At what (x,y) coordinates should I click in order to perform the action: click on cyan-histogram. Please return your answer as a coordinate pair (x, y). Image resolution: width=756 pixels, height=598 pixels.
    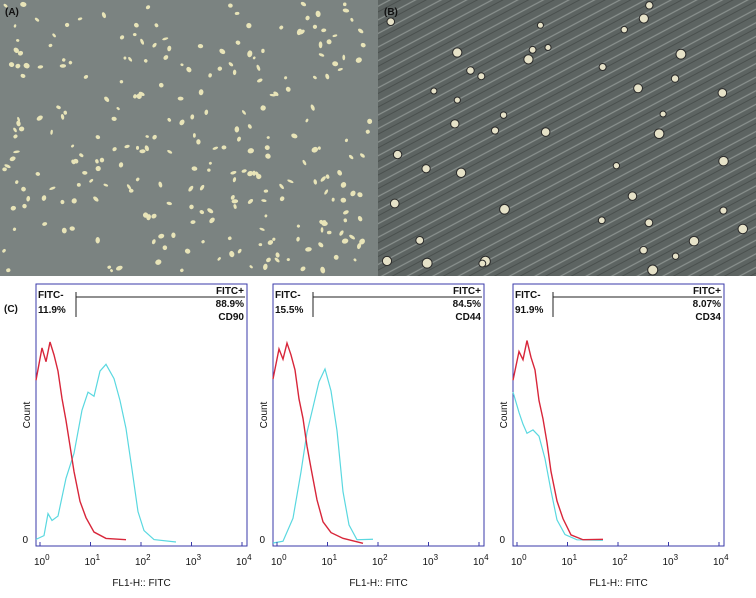
    Looking at the image, I should click on (558, 466).